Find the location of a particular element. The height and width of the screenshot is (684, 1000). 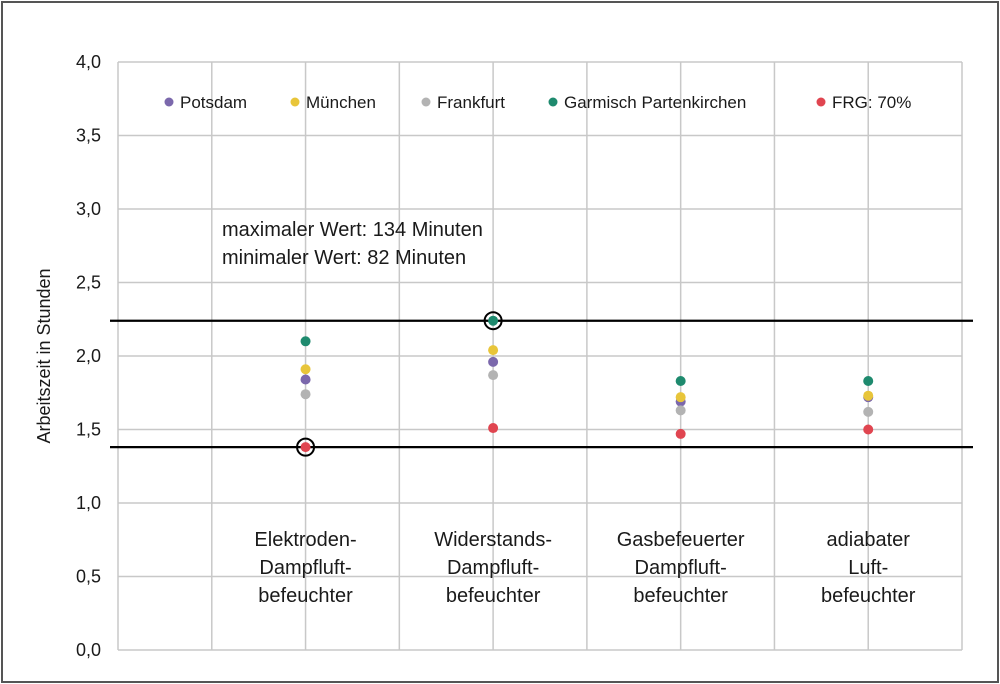

legend-item: Potsdam is located at coordinates (205, 102).